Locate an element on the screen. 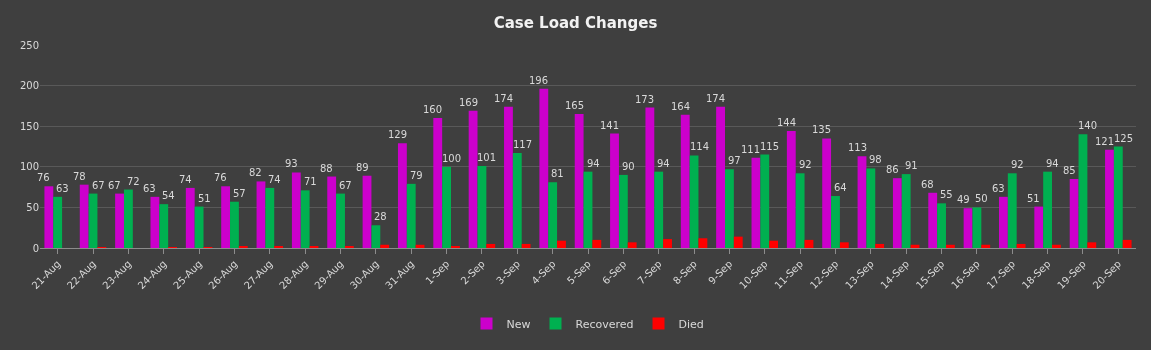 This screenshot has width=1151, height=350. data-label: 113 is located at coordinates (858, 147).